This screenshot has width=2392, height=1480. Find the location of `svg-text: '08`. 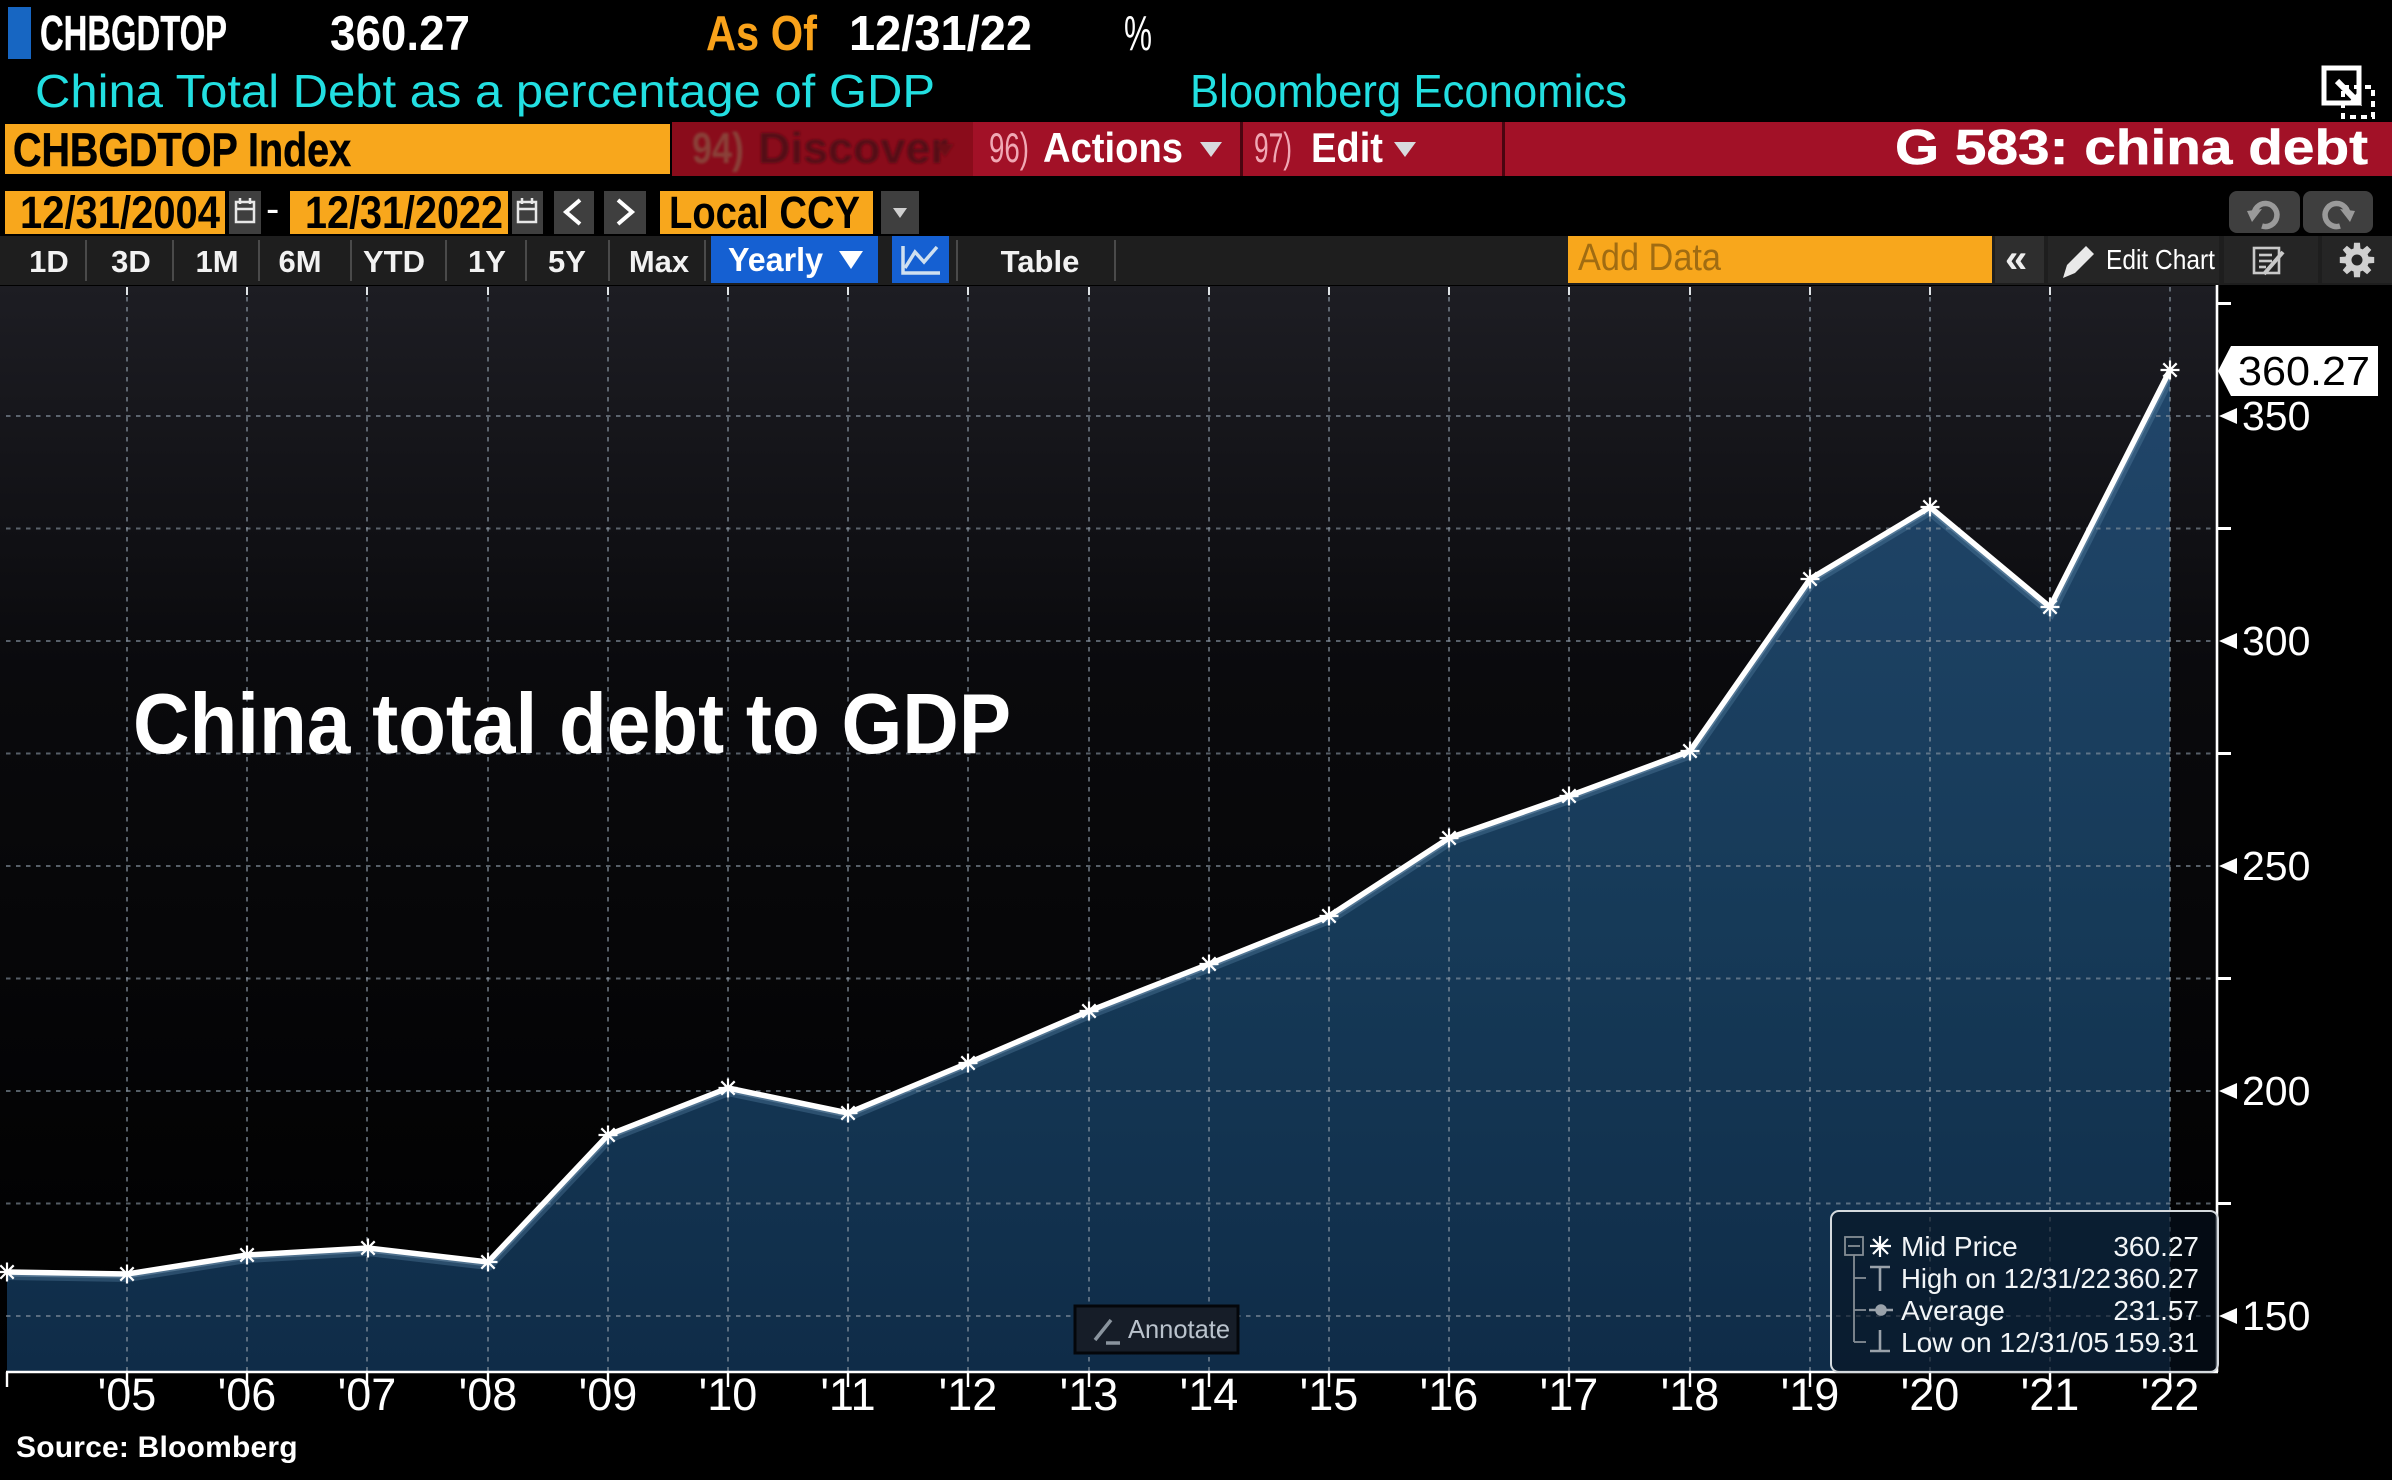

svg-text: '08 is located at coordinates (488, 1394).